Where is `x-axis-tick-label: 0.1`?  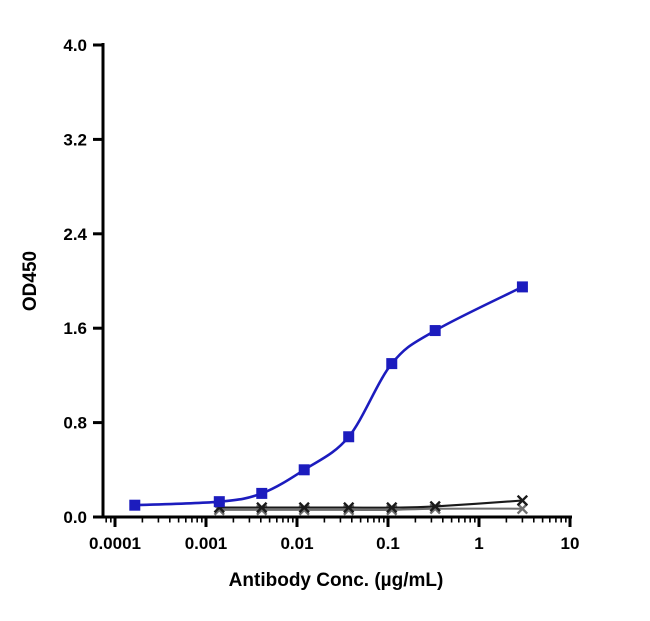
x-axis-tick-label: 0.1 is located at coordinates (388, 543).